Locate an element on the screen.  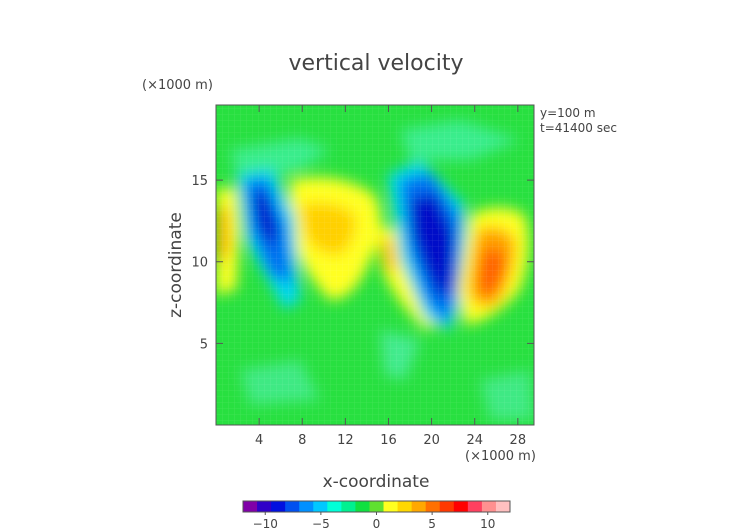
x-tick-label: 8 is located at coordinates (302, 440).